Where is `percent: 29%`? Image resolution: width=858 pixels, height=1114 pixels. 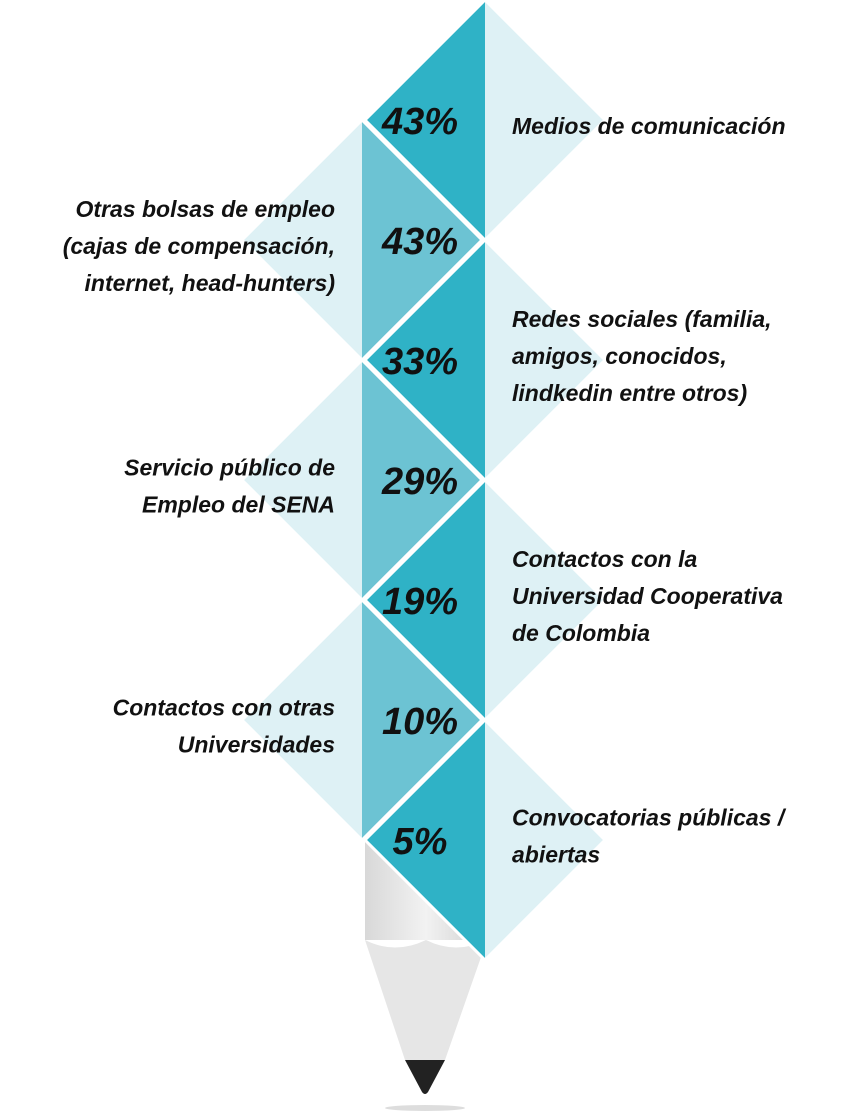
percent: 29% is located at coordinates (419, 482).